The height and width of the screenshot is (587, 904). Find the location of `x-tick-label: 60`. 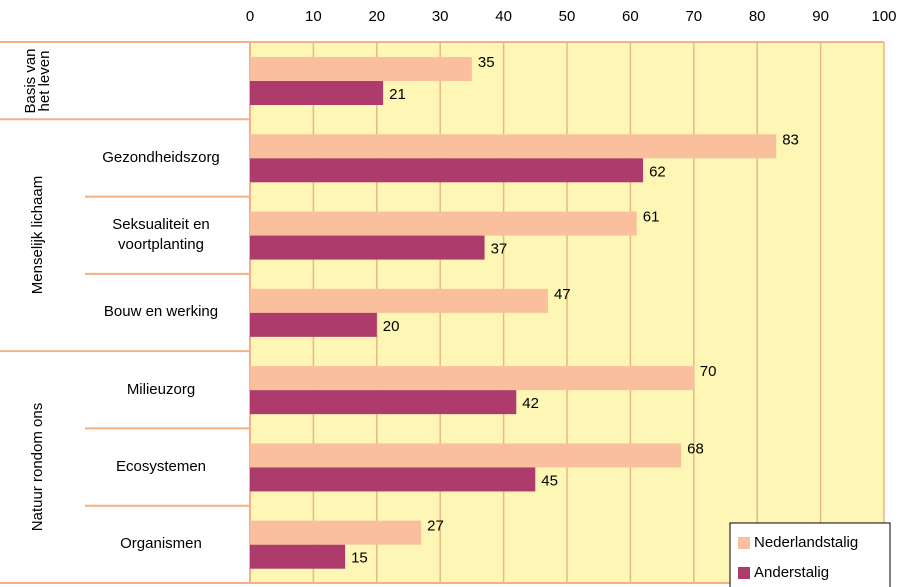

x-tick-label: 60 is located at coordinates (630, 16).